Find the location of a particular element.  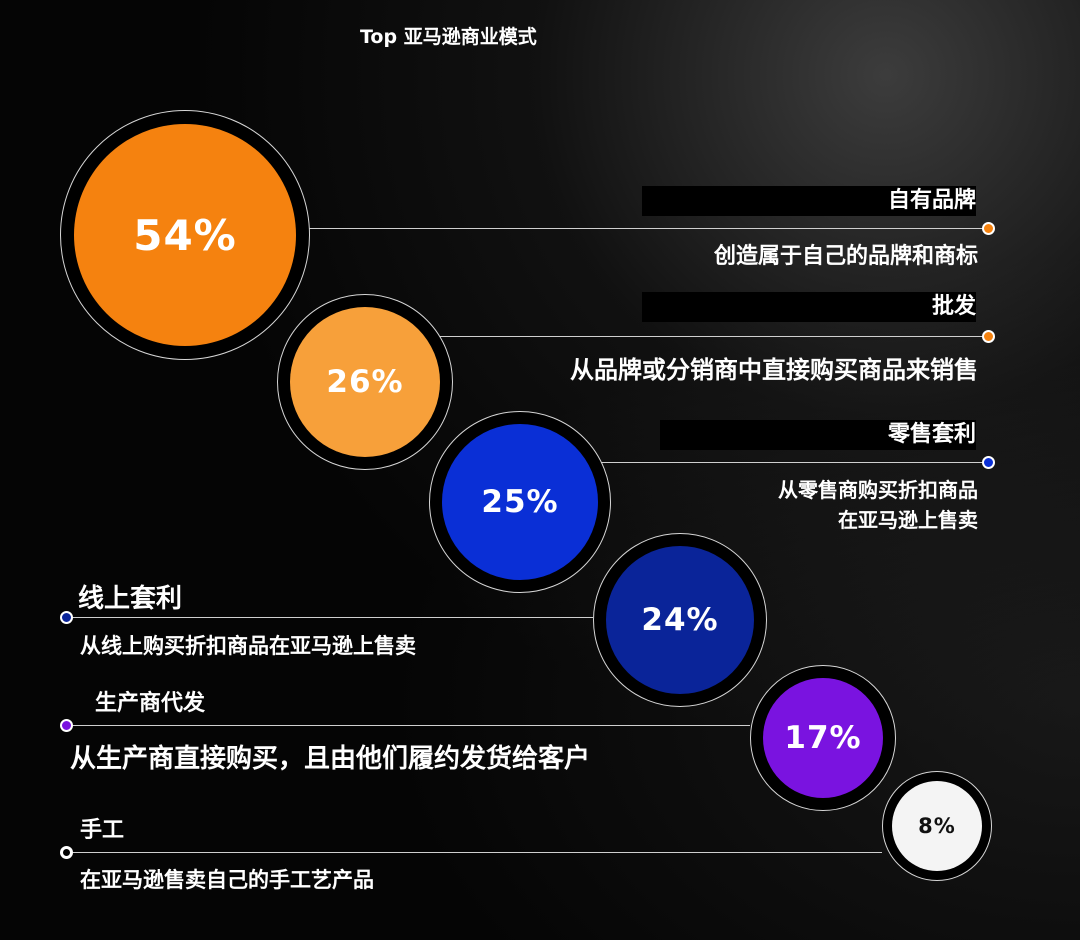

category-label: 批发 is located at coordinates (809, 307).